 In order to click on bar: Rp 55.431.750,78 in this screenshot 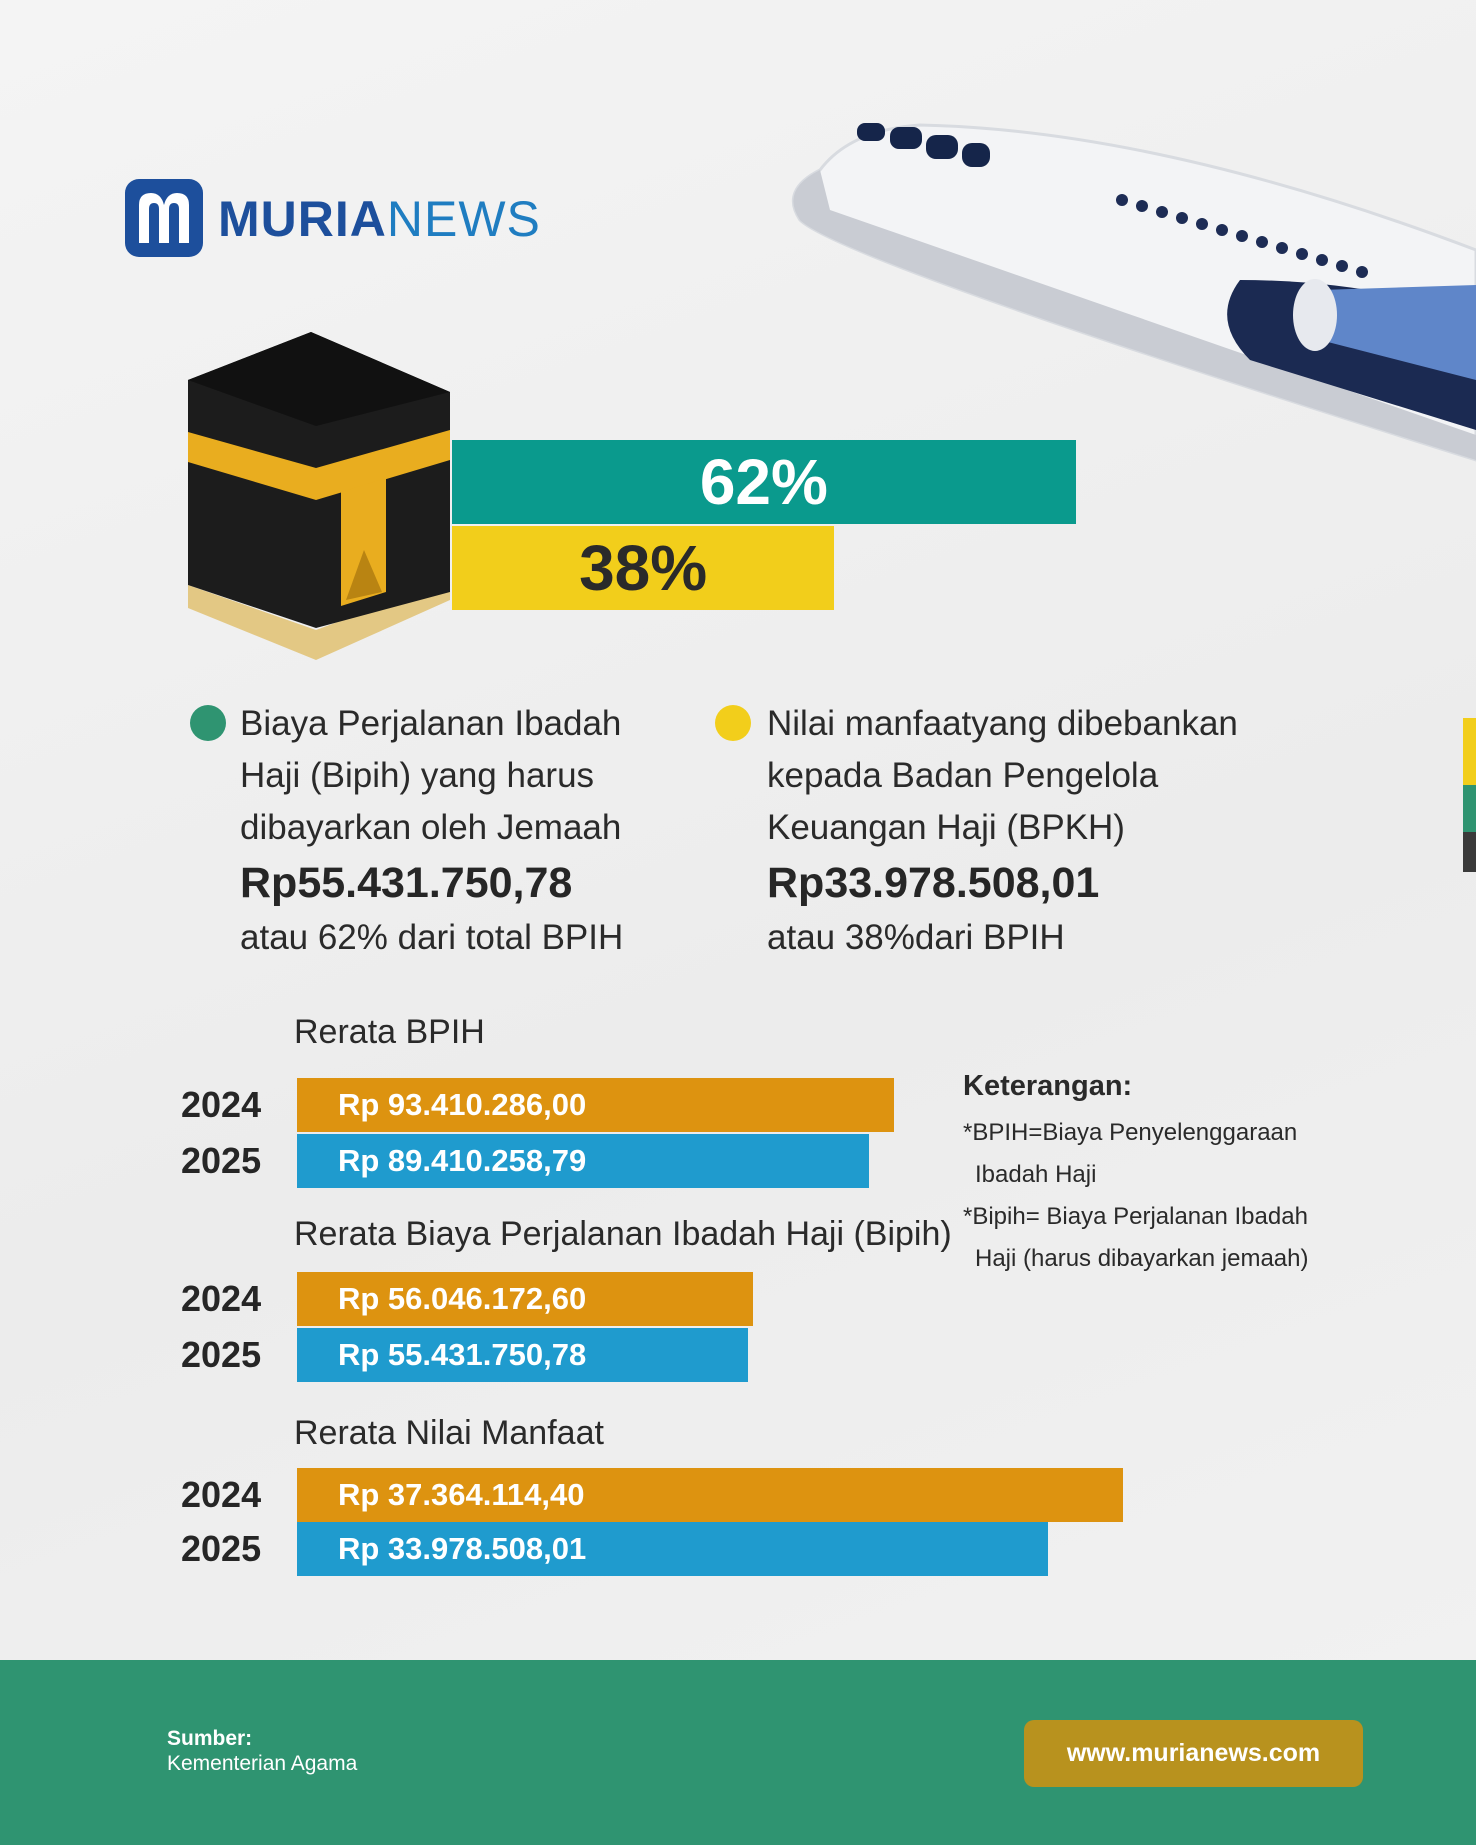, I will do `click(522, 1355)`.